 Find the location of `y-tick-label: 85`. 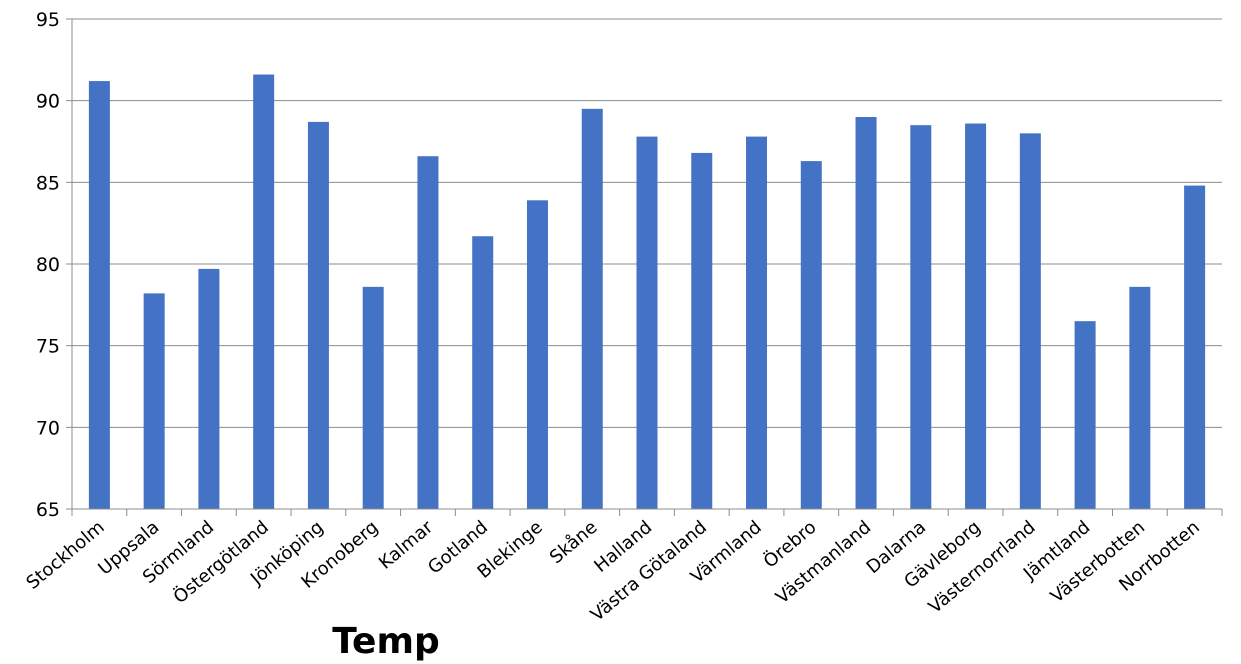

y-tick-label: 85 is located at coordinates (48, 183).